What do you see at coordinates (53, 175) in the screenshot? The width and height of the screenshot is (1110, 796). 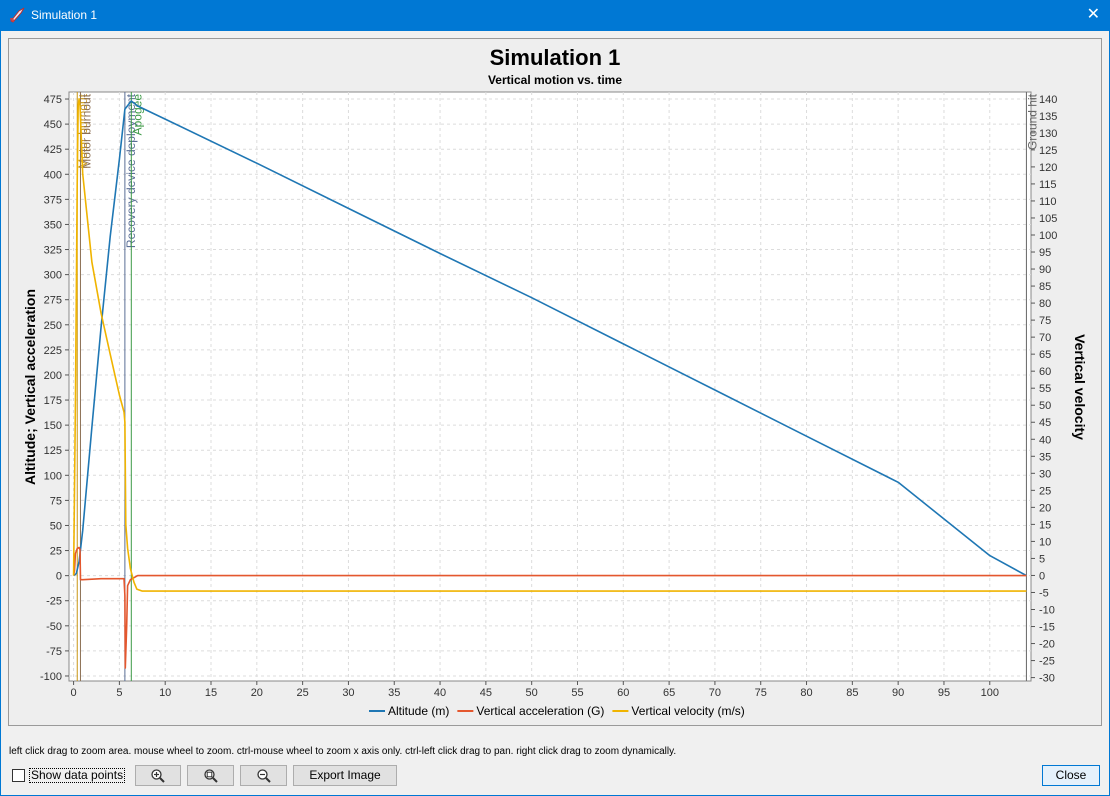 I see `y-left-tick-label: 400` at bounding box center [53, 175].